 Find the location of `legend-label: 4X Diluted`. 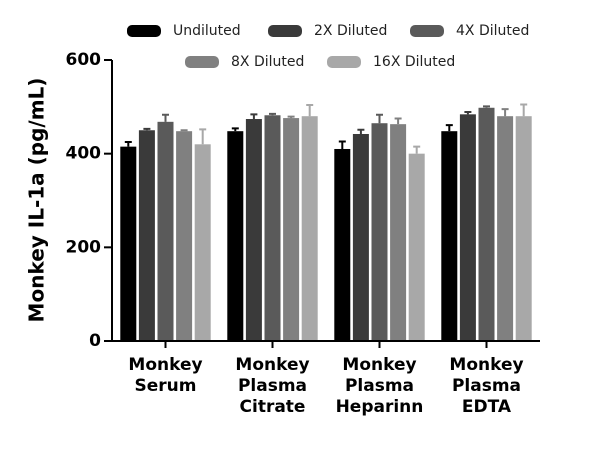

legend-label: 4X Diluted is located at coordinates (492, 31).